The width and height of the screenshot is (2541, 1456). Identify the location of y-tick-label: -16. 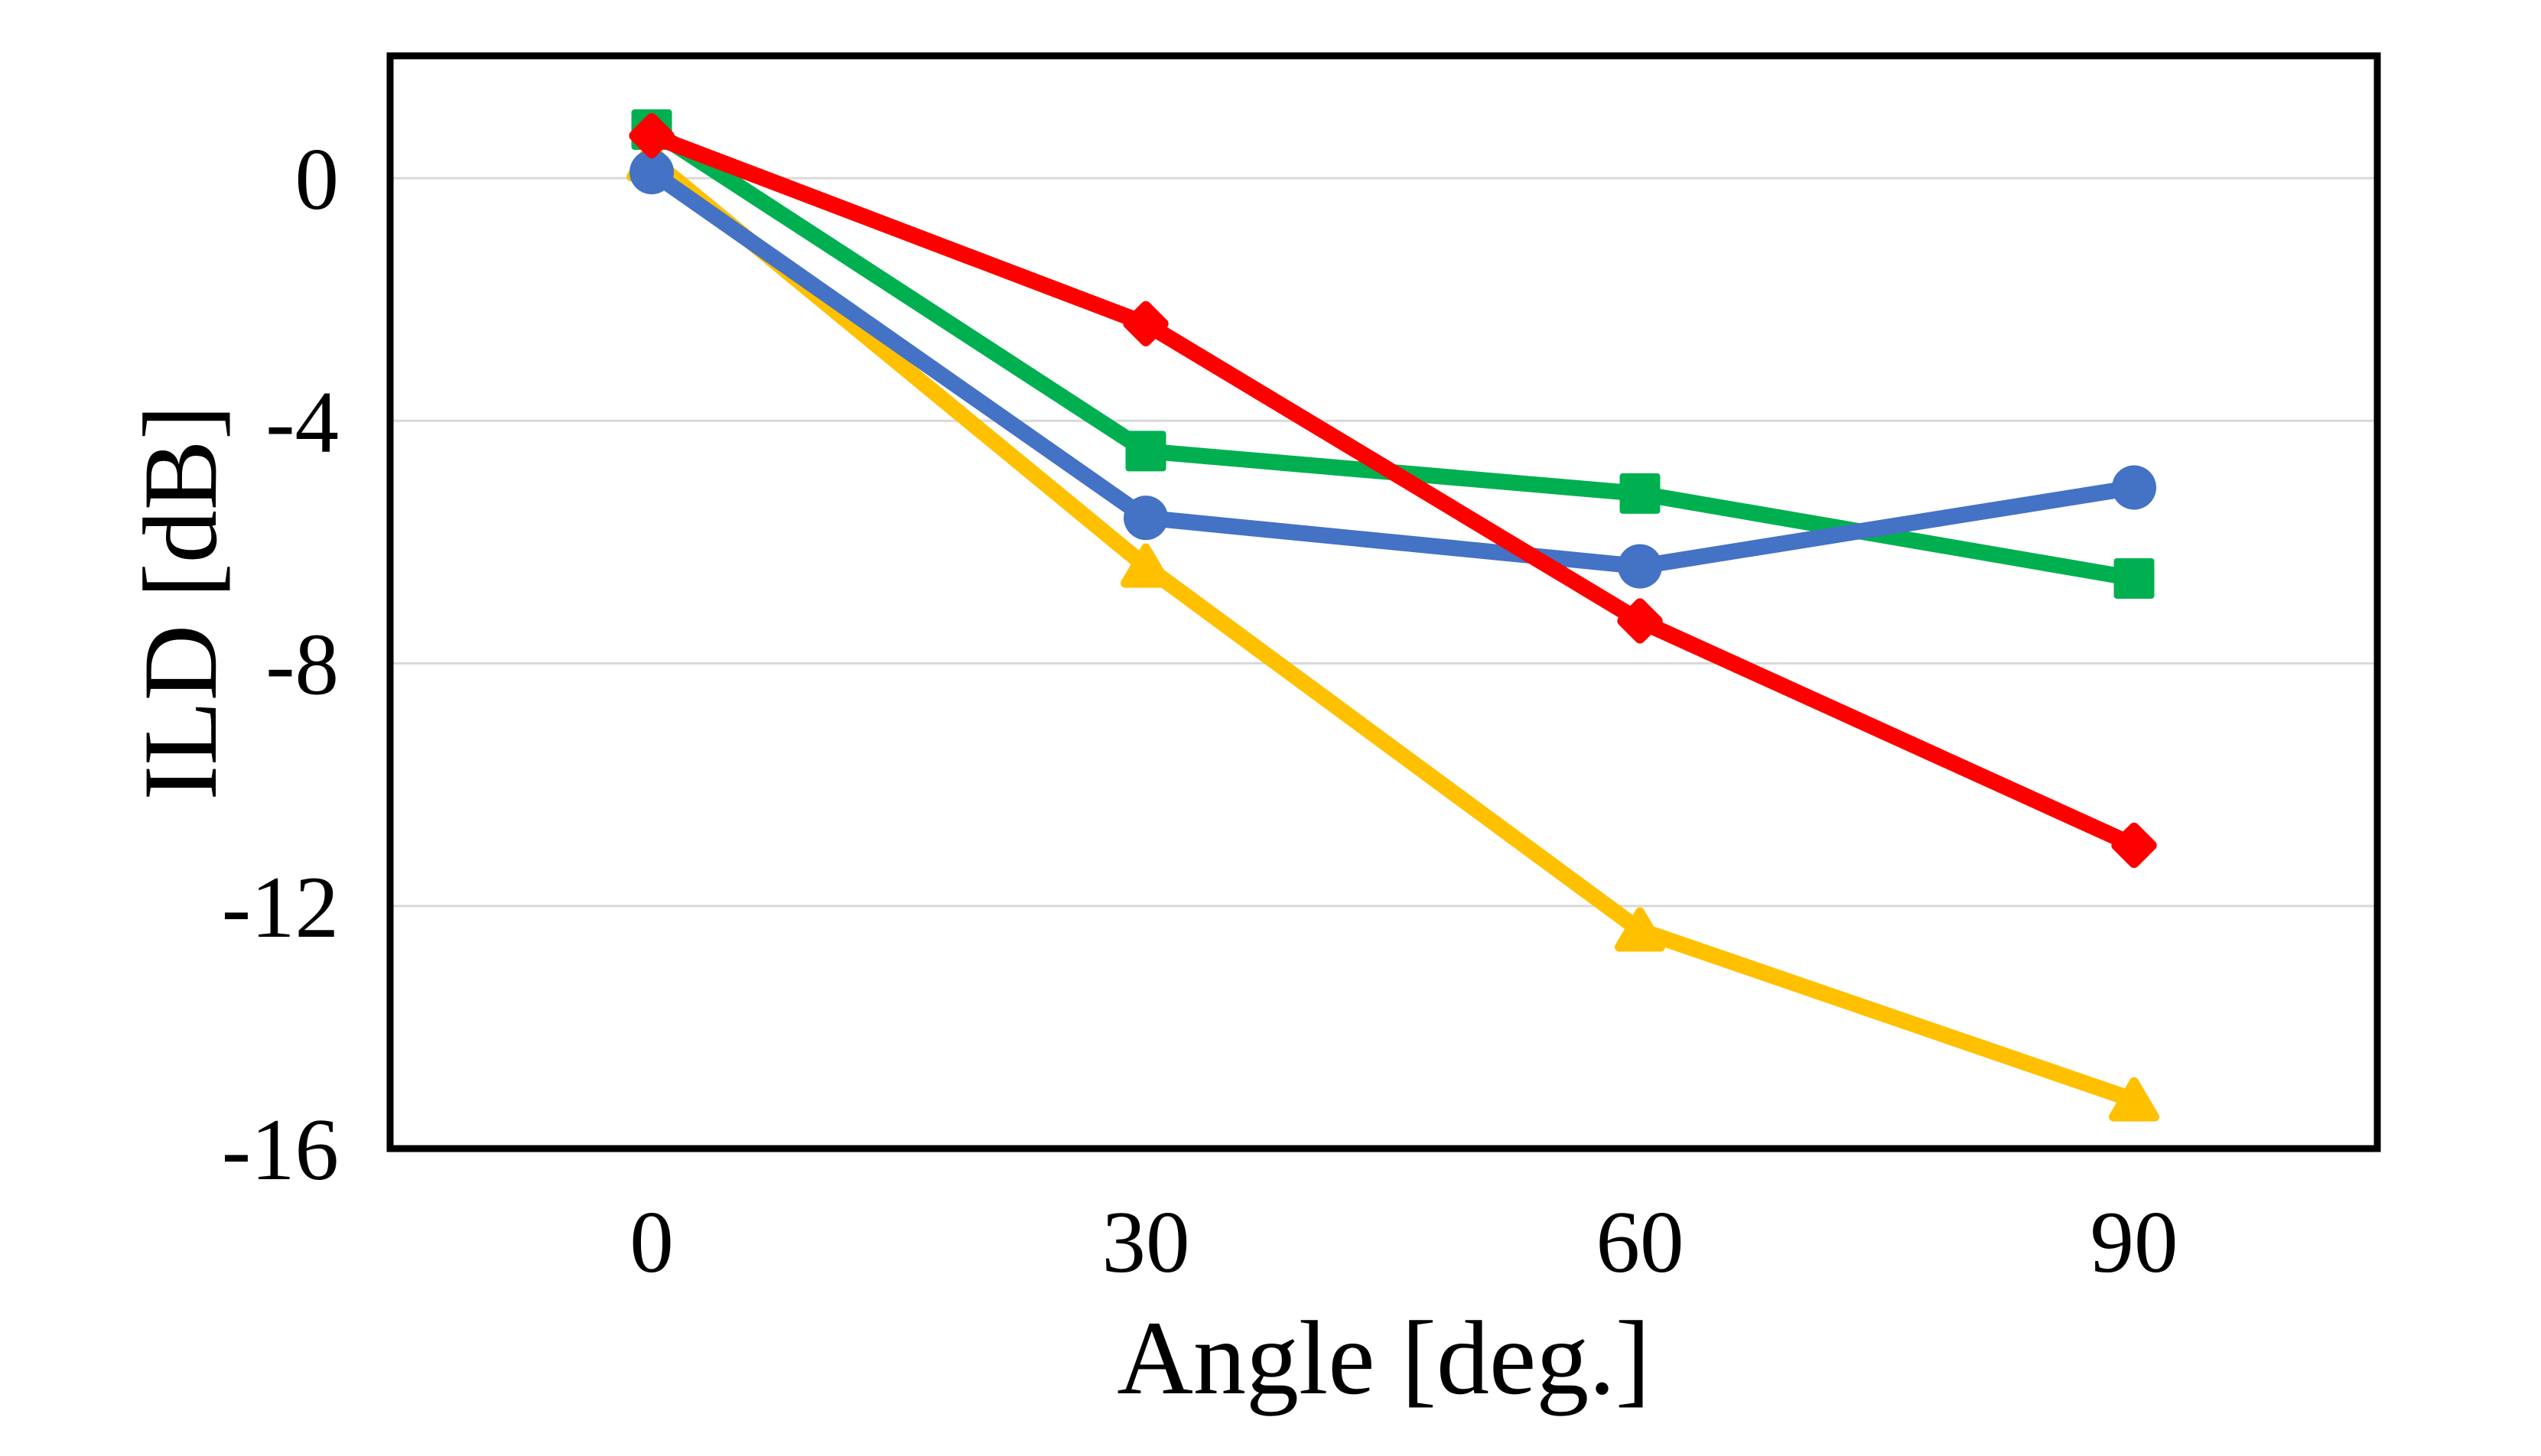
(280, 1149).